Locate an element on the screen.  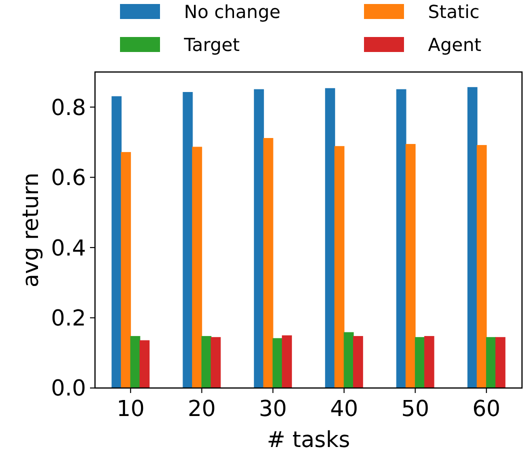
y-tick-label: 0.2 is located at coordinates (68, 319).